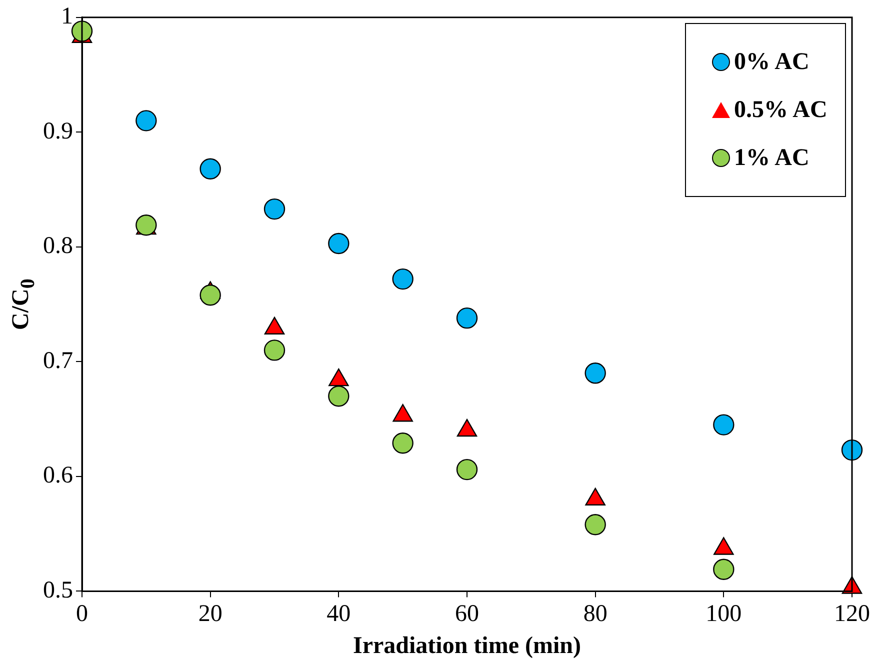  What do you see at coordinates (210, 613) in the screenshot?
I see `x-tick-label: 20` at bounding box center [210, 613].